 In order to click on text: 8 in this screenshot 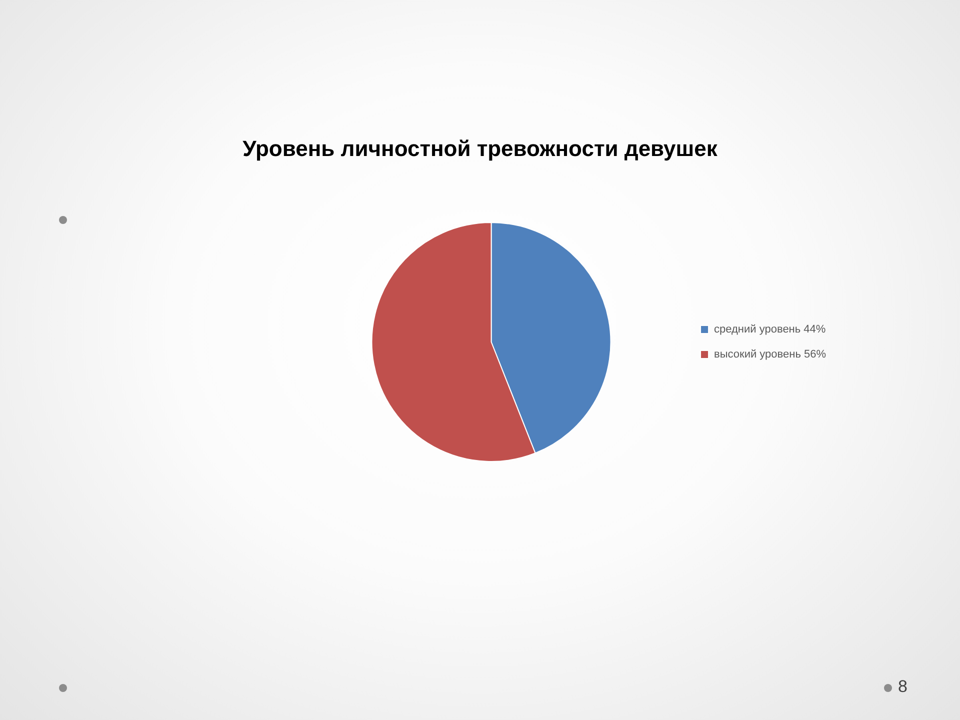, I will do `click(903, 687)`.